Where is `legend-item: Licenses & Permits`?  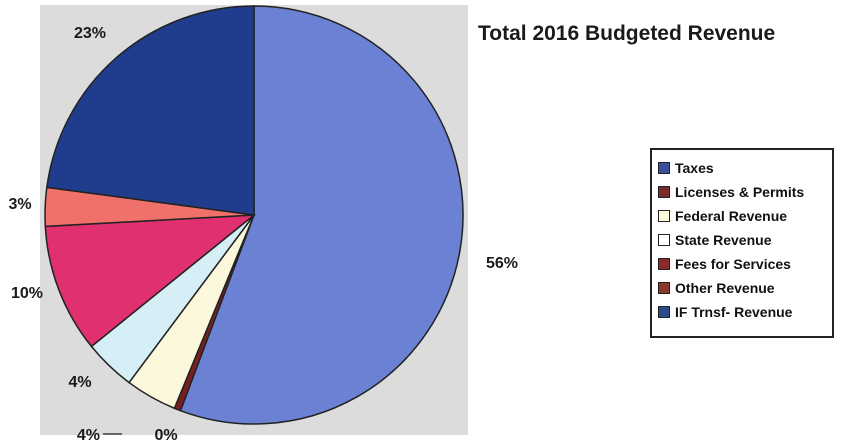
legend-item: Licenses & Permits is located at coordinates (745, 192).